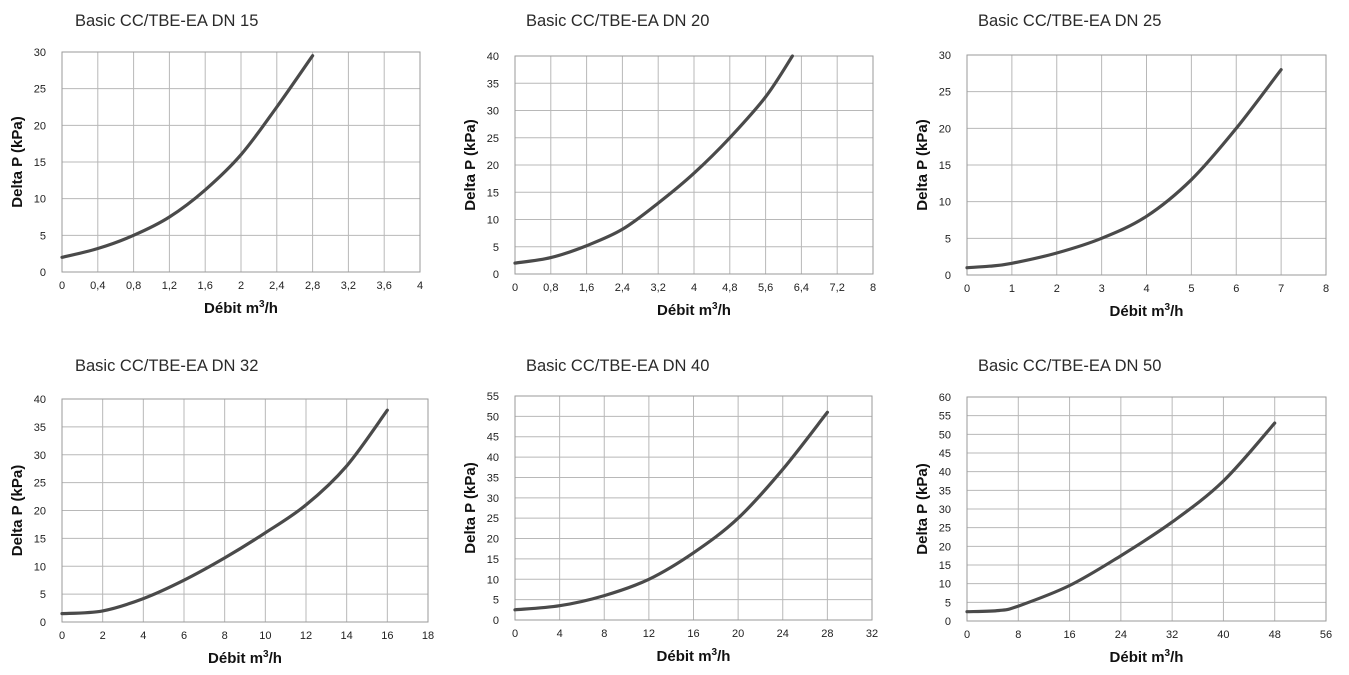 Image resolution: width=1349 pixels, height=675 pixels. I want to click on chart-title: Basic CC/TBE-EA DN 40, so click(618, 366).